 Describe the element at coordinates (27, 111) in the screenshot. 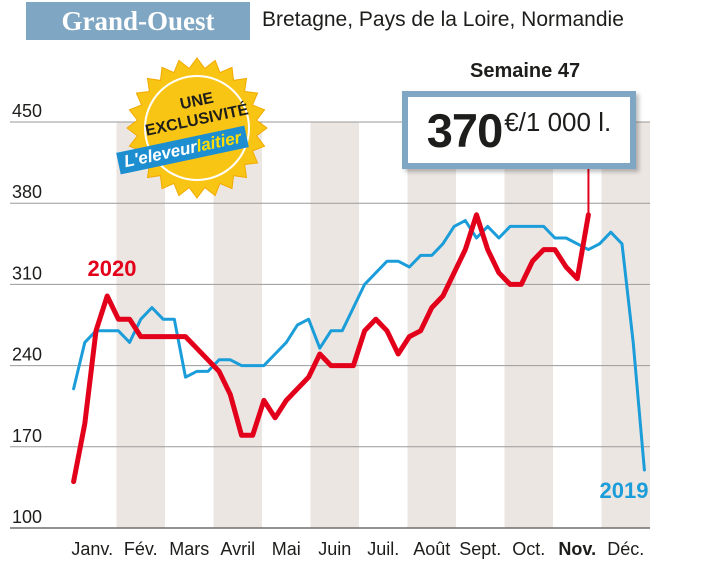

I see `y-tick-label: 450` at that location.